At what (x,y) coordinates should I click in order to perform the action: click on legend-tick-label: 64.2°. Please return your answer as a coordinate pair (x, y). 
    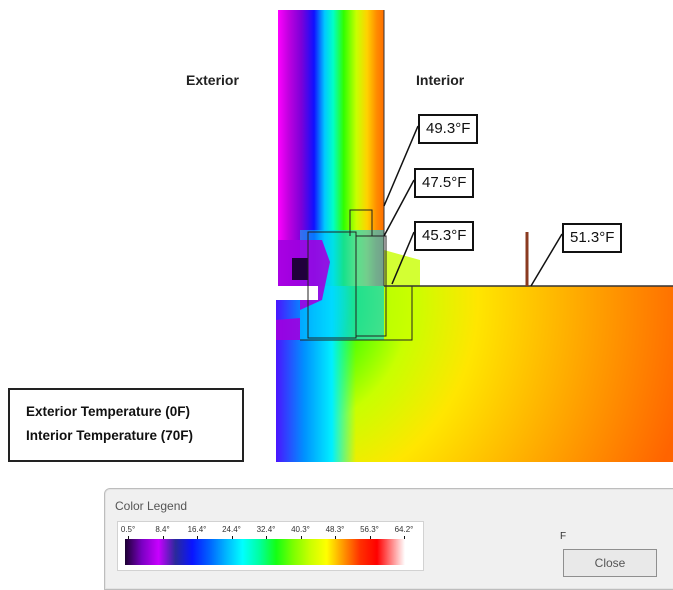
    Looking at the image, I should click on (404, 529).